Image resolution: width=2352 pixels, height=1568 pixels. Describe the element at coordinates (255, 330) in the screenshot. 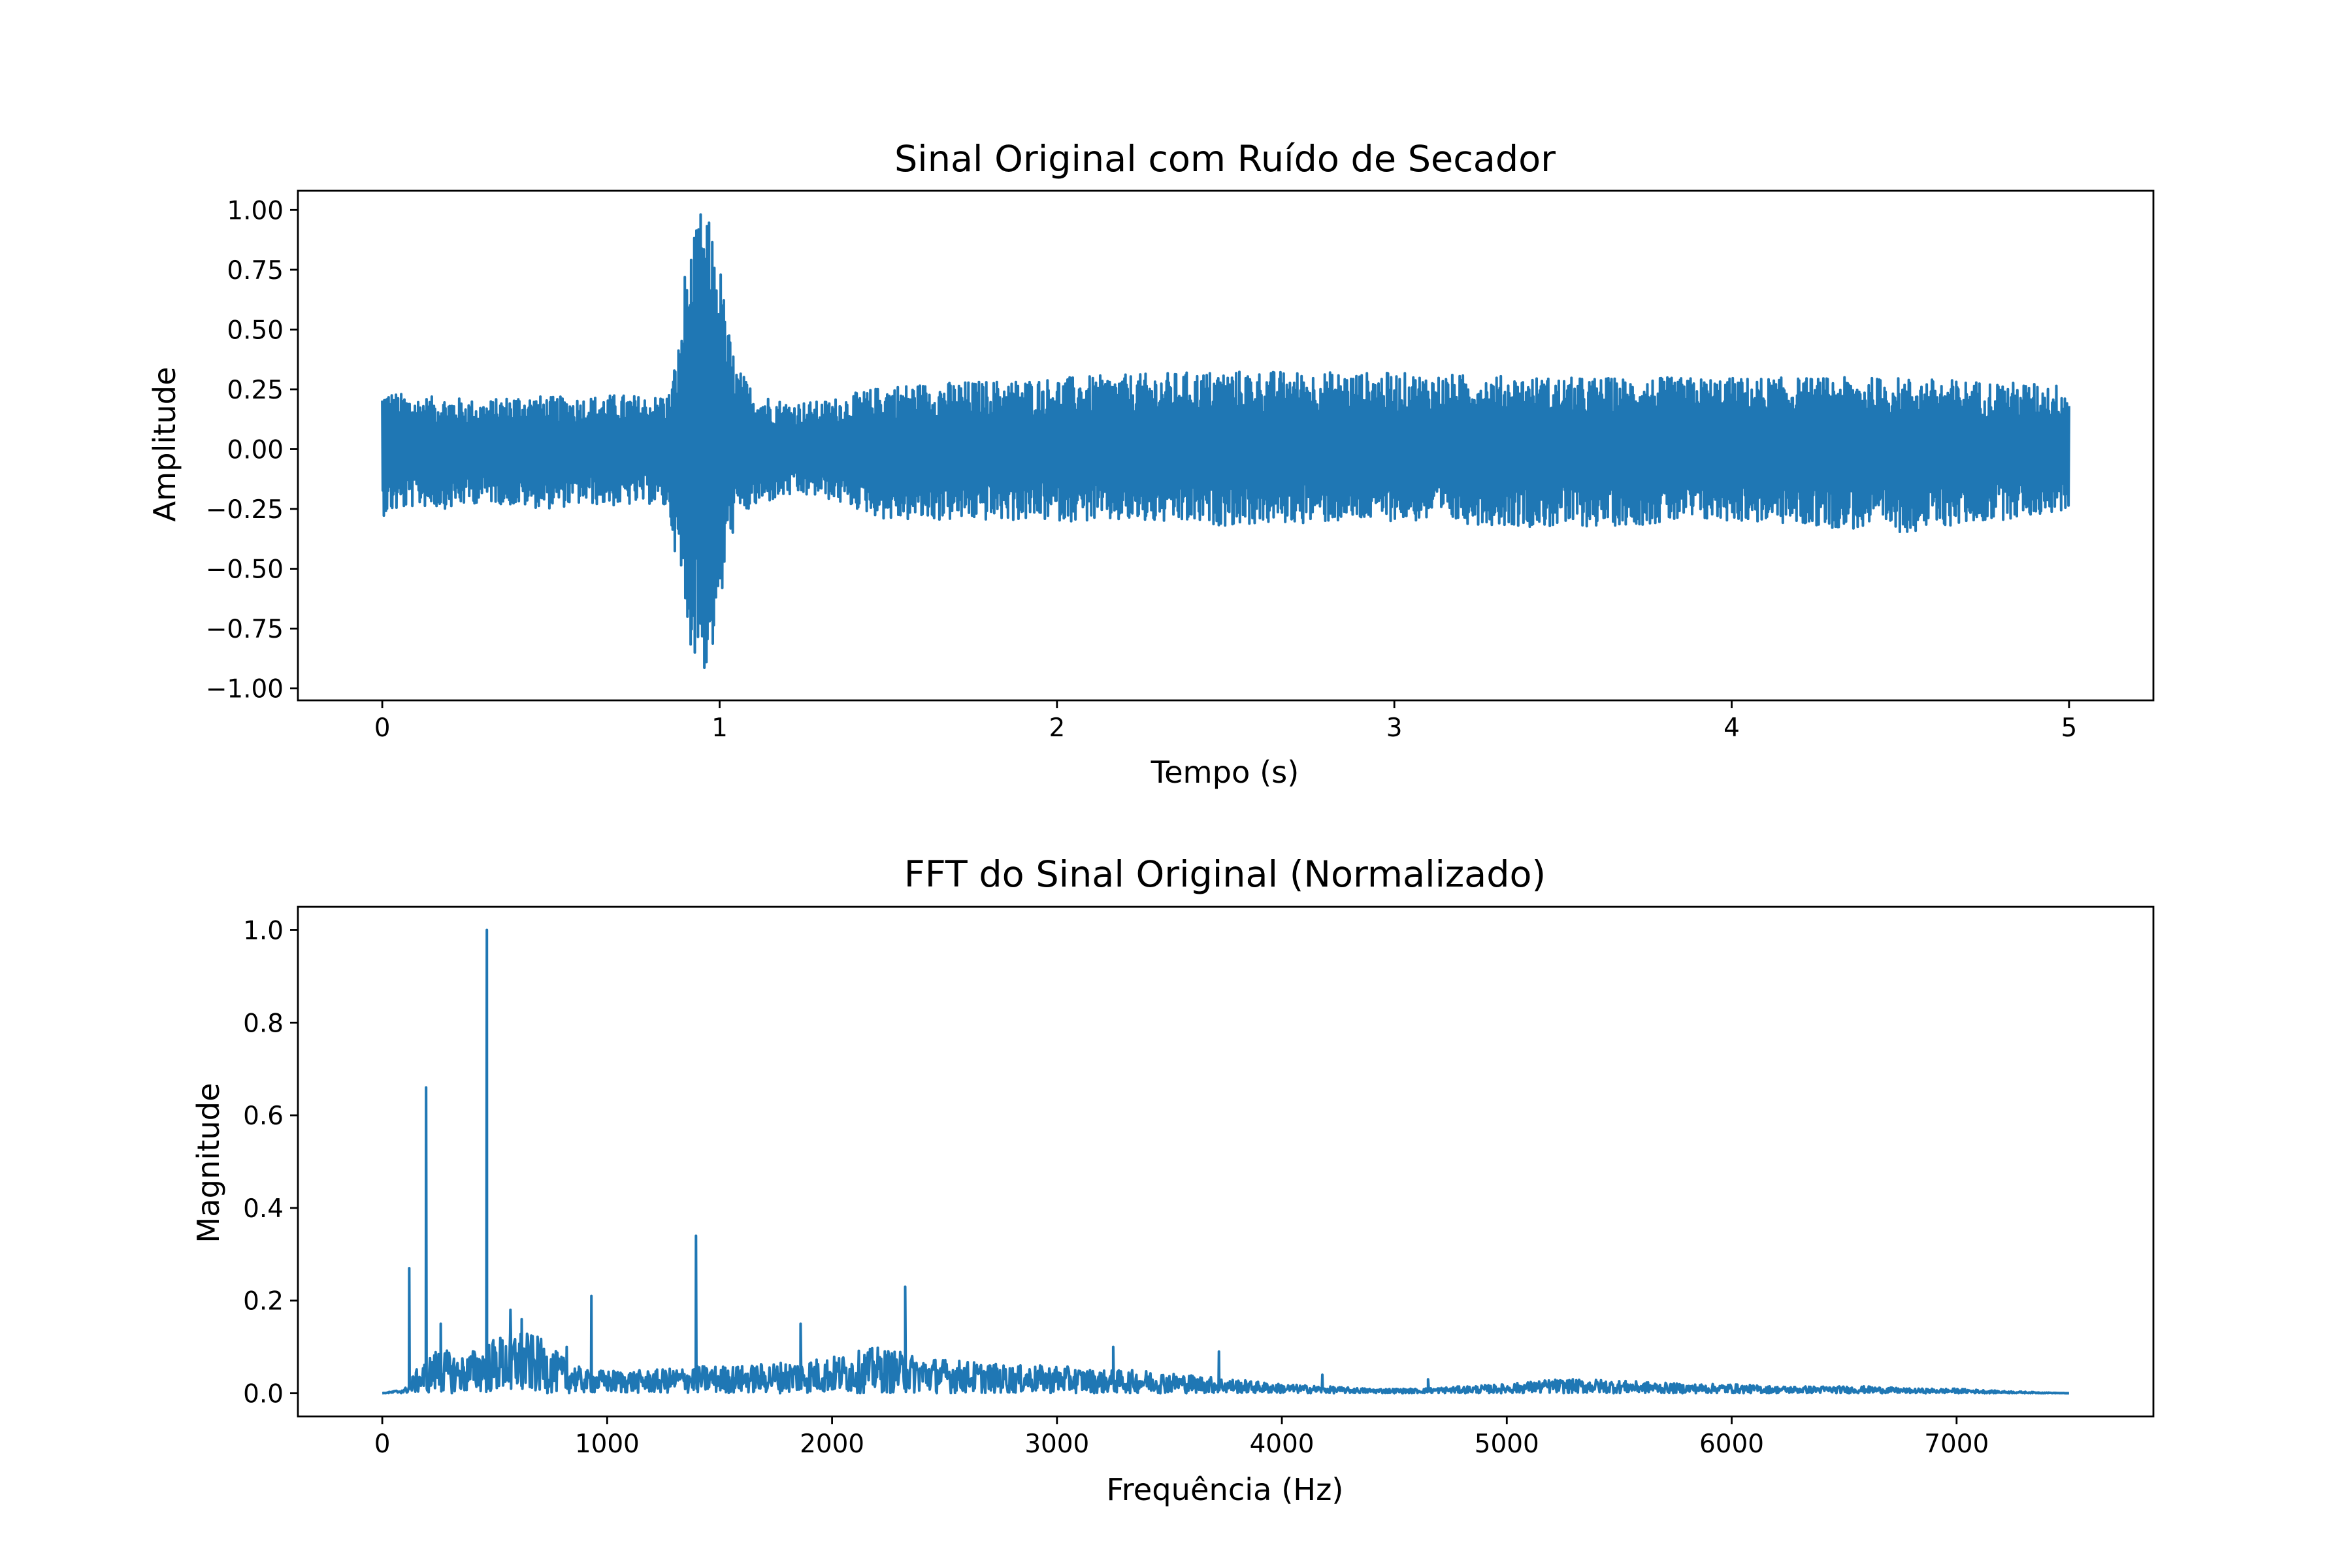

I see `y-tick-label: 0.50` at that location.